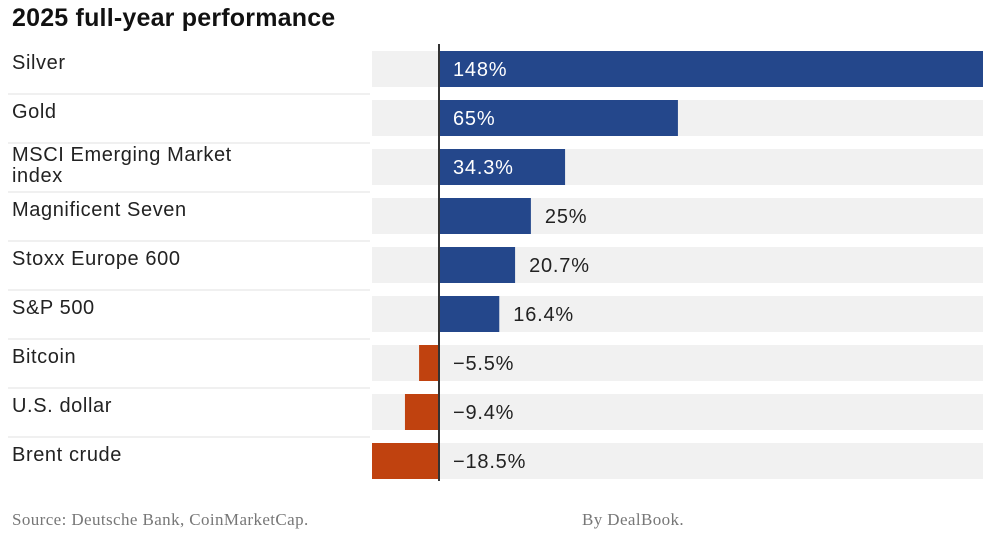  Describe the element at coordinates (566, 217) in the screenshot. I see `value-label: 25%` at that location.